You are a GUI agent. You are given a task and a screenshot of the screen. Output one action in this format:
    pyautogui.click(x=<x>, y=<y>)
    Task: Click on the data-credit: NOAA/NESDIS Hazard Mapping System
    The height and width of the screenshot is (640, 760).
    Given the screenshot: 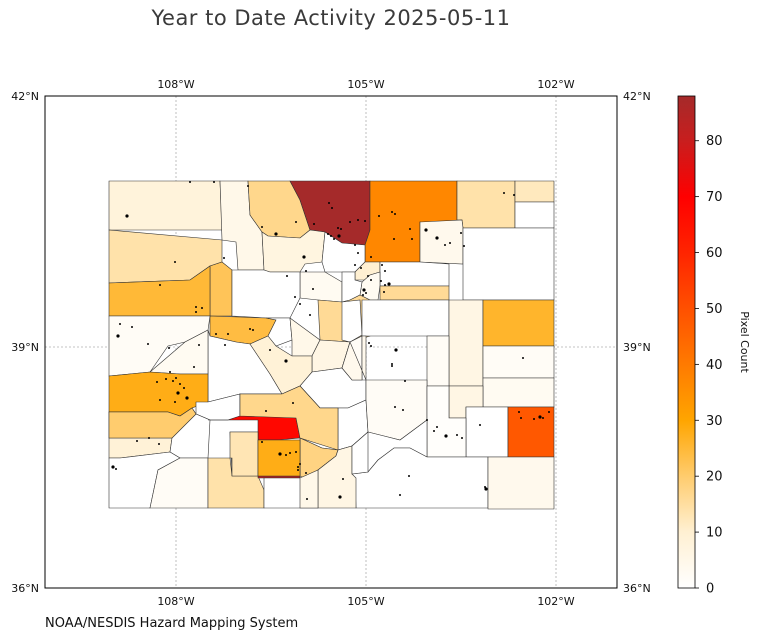 What is the action you would take?
    pyautogui.click(x=172, y=623)
    